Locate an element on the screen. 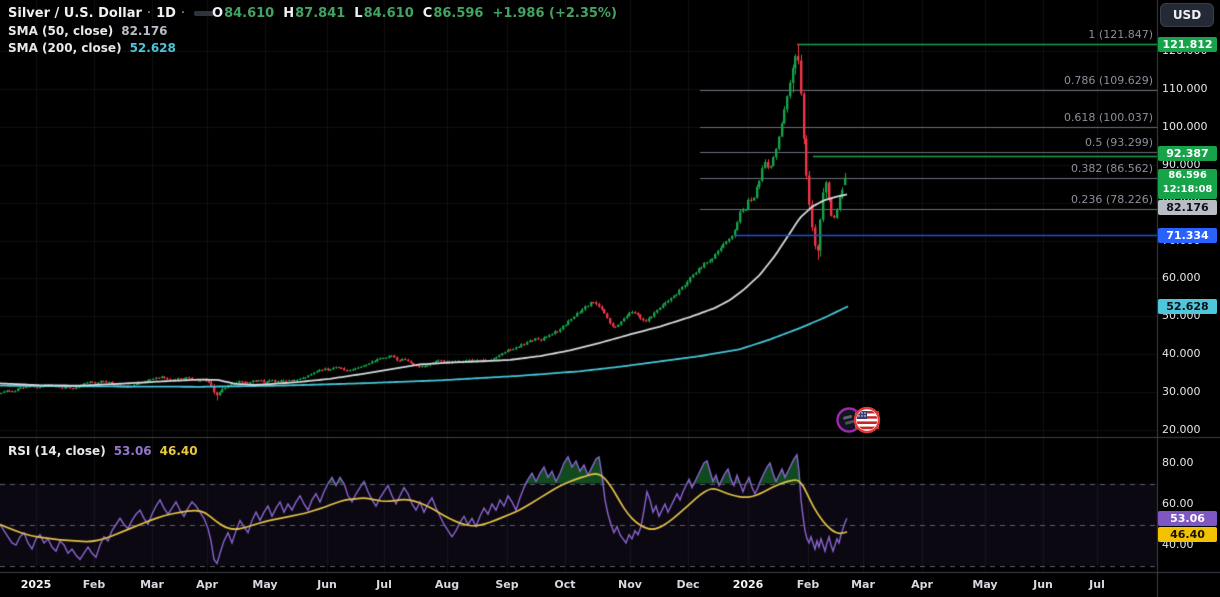  rsi-ma-value: 46.40 is located at coordinates (178, 451).